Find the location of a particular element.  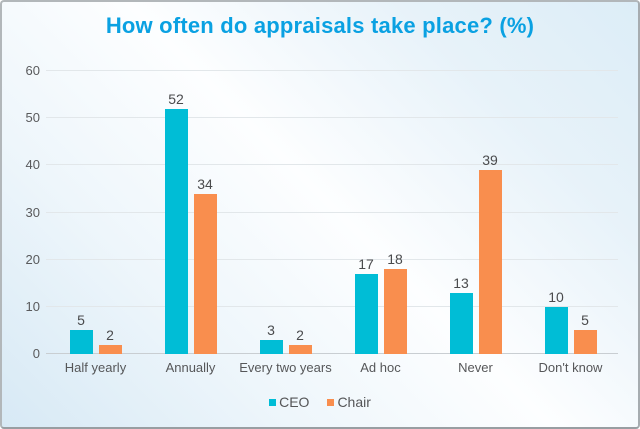

chart-title: How often do appraisals take place? (%) is located at coordinates (320, 25).